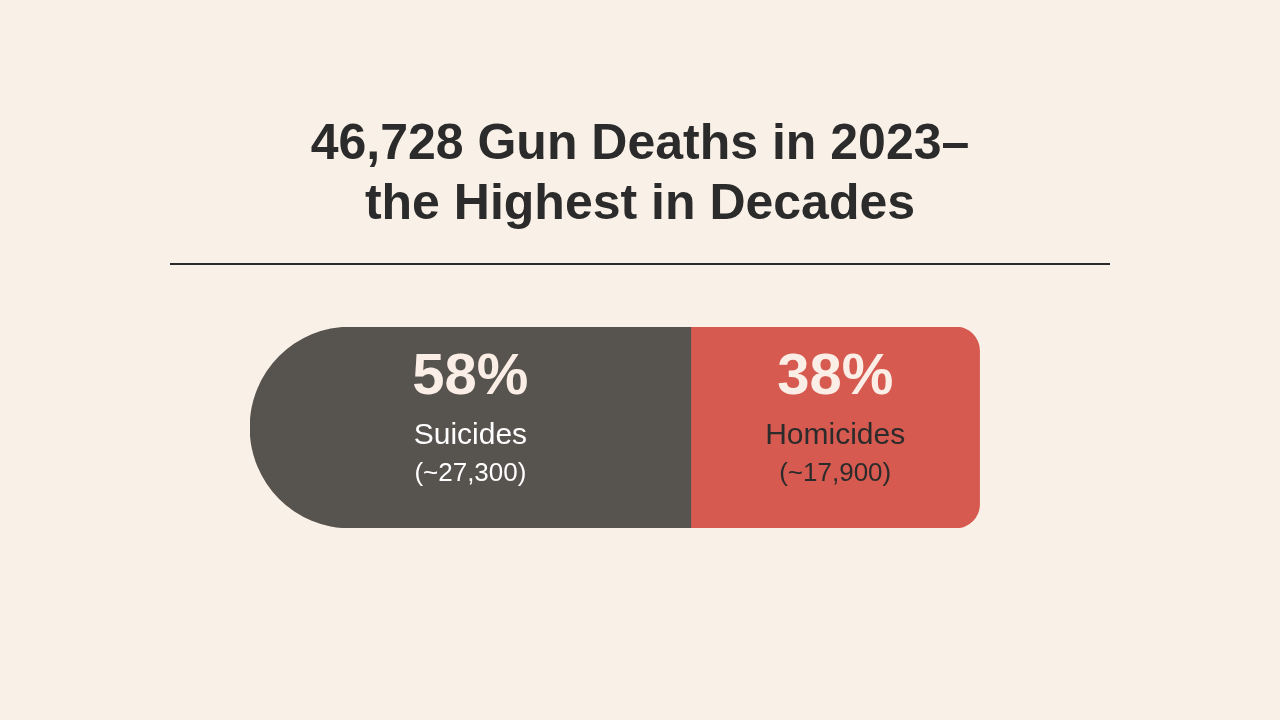 The width and height of the screenshot is (1280, 720). What do you see at coordinates (640, 172) in the screenshot?
I see `chart-title: 46,728 Gun Deaths in 2023–the Highest in Decades` at bounding box center [640, 172].